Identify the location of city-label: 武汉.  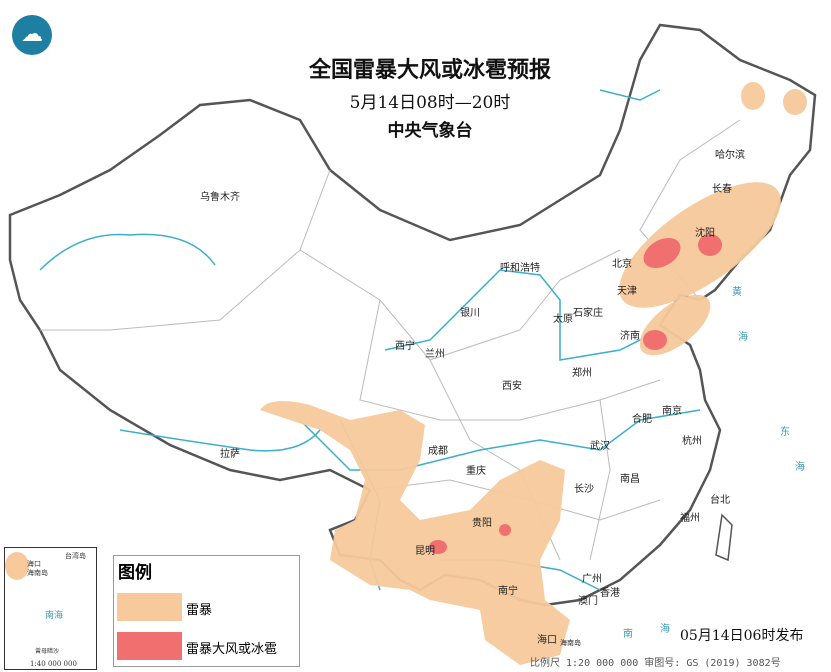
(600, 445).